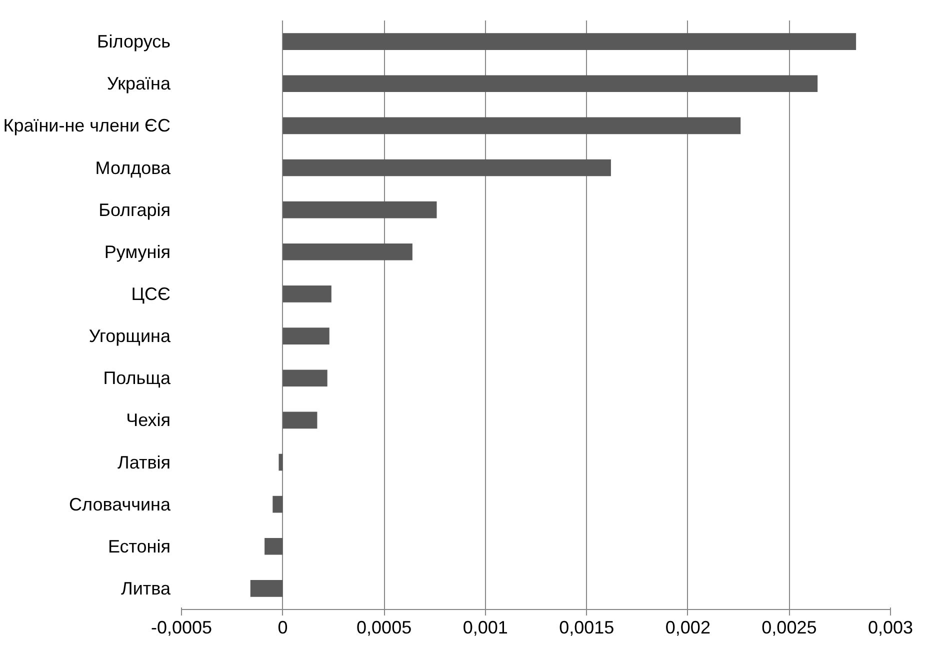 The image size is (945, 646). What do you see at coordinates (181, 628) in the screenshot?
I see `x-tick-label: -0,0005` at bounding box center [181, 628].